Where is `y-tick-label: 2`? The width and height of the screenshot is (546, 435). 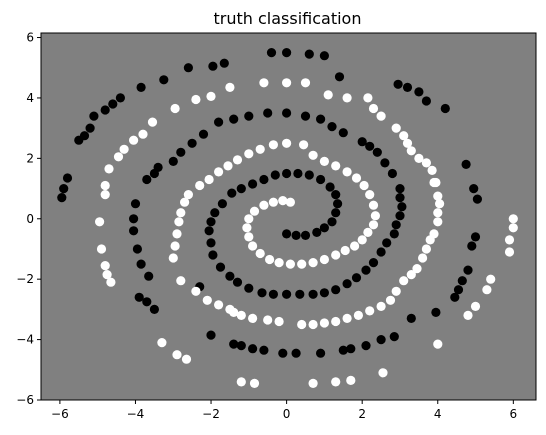 y-tick-label: 2 is located at coordinates (30, 158).